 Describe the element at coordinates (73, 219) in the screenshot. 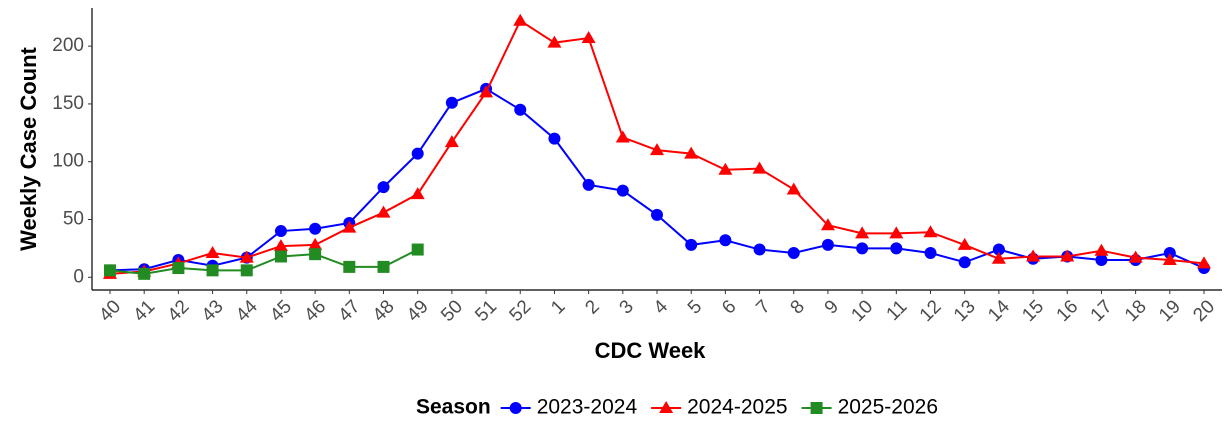

I see `y-tick-label: 50` at that location.